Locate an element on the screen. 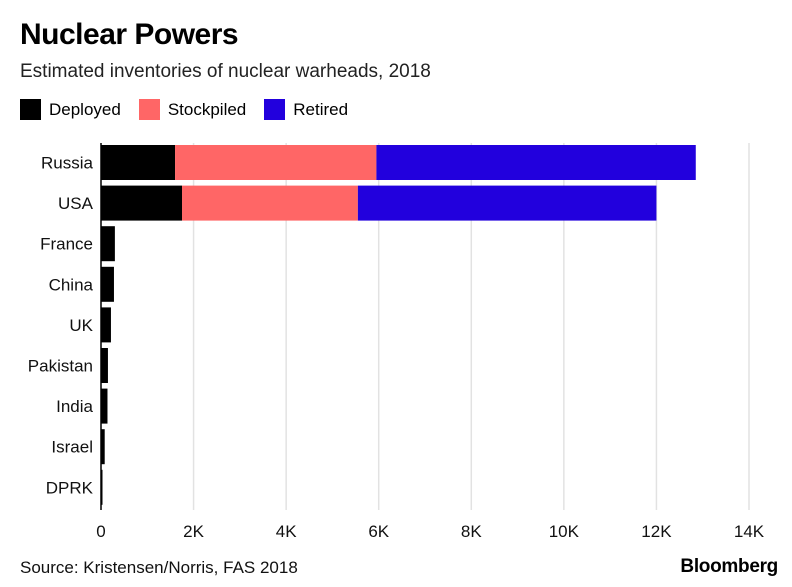 This screenshot has height=587, width=792. legend-item-stockpiled: Stockpiled is located at coordinates (192, 109).